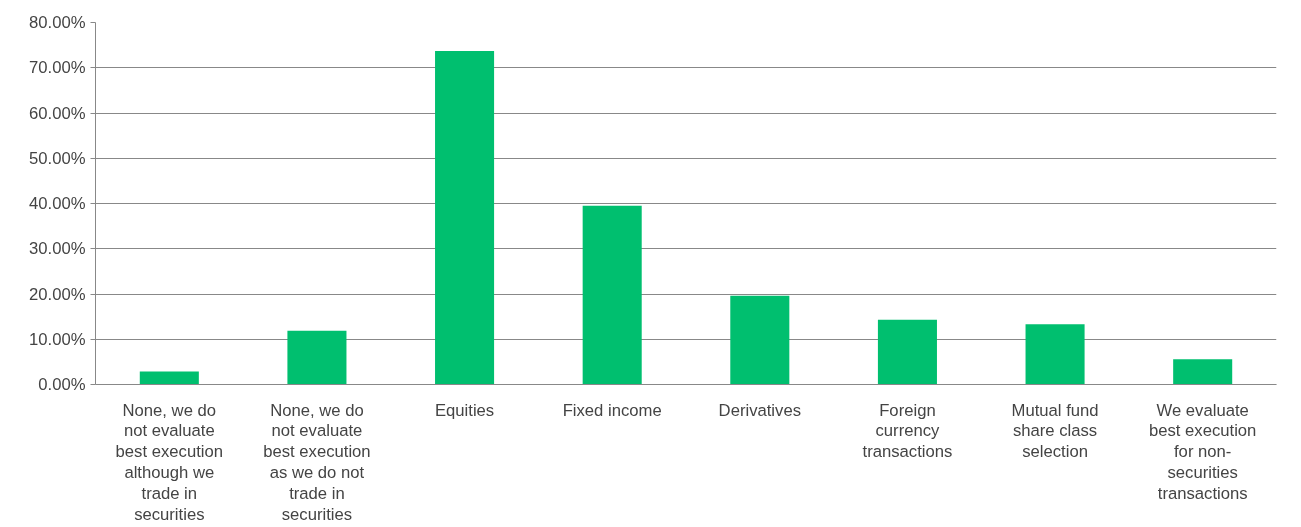  What do you see at coordinates (57, 22) in the screenshot?
I see `y-tick-label: 80.00%` at bounding box center [57, 22].